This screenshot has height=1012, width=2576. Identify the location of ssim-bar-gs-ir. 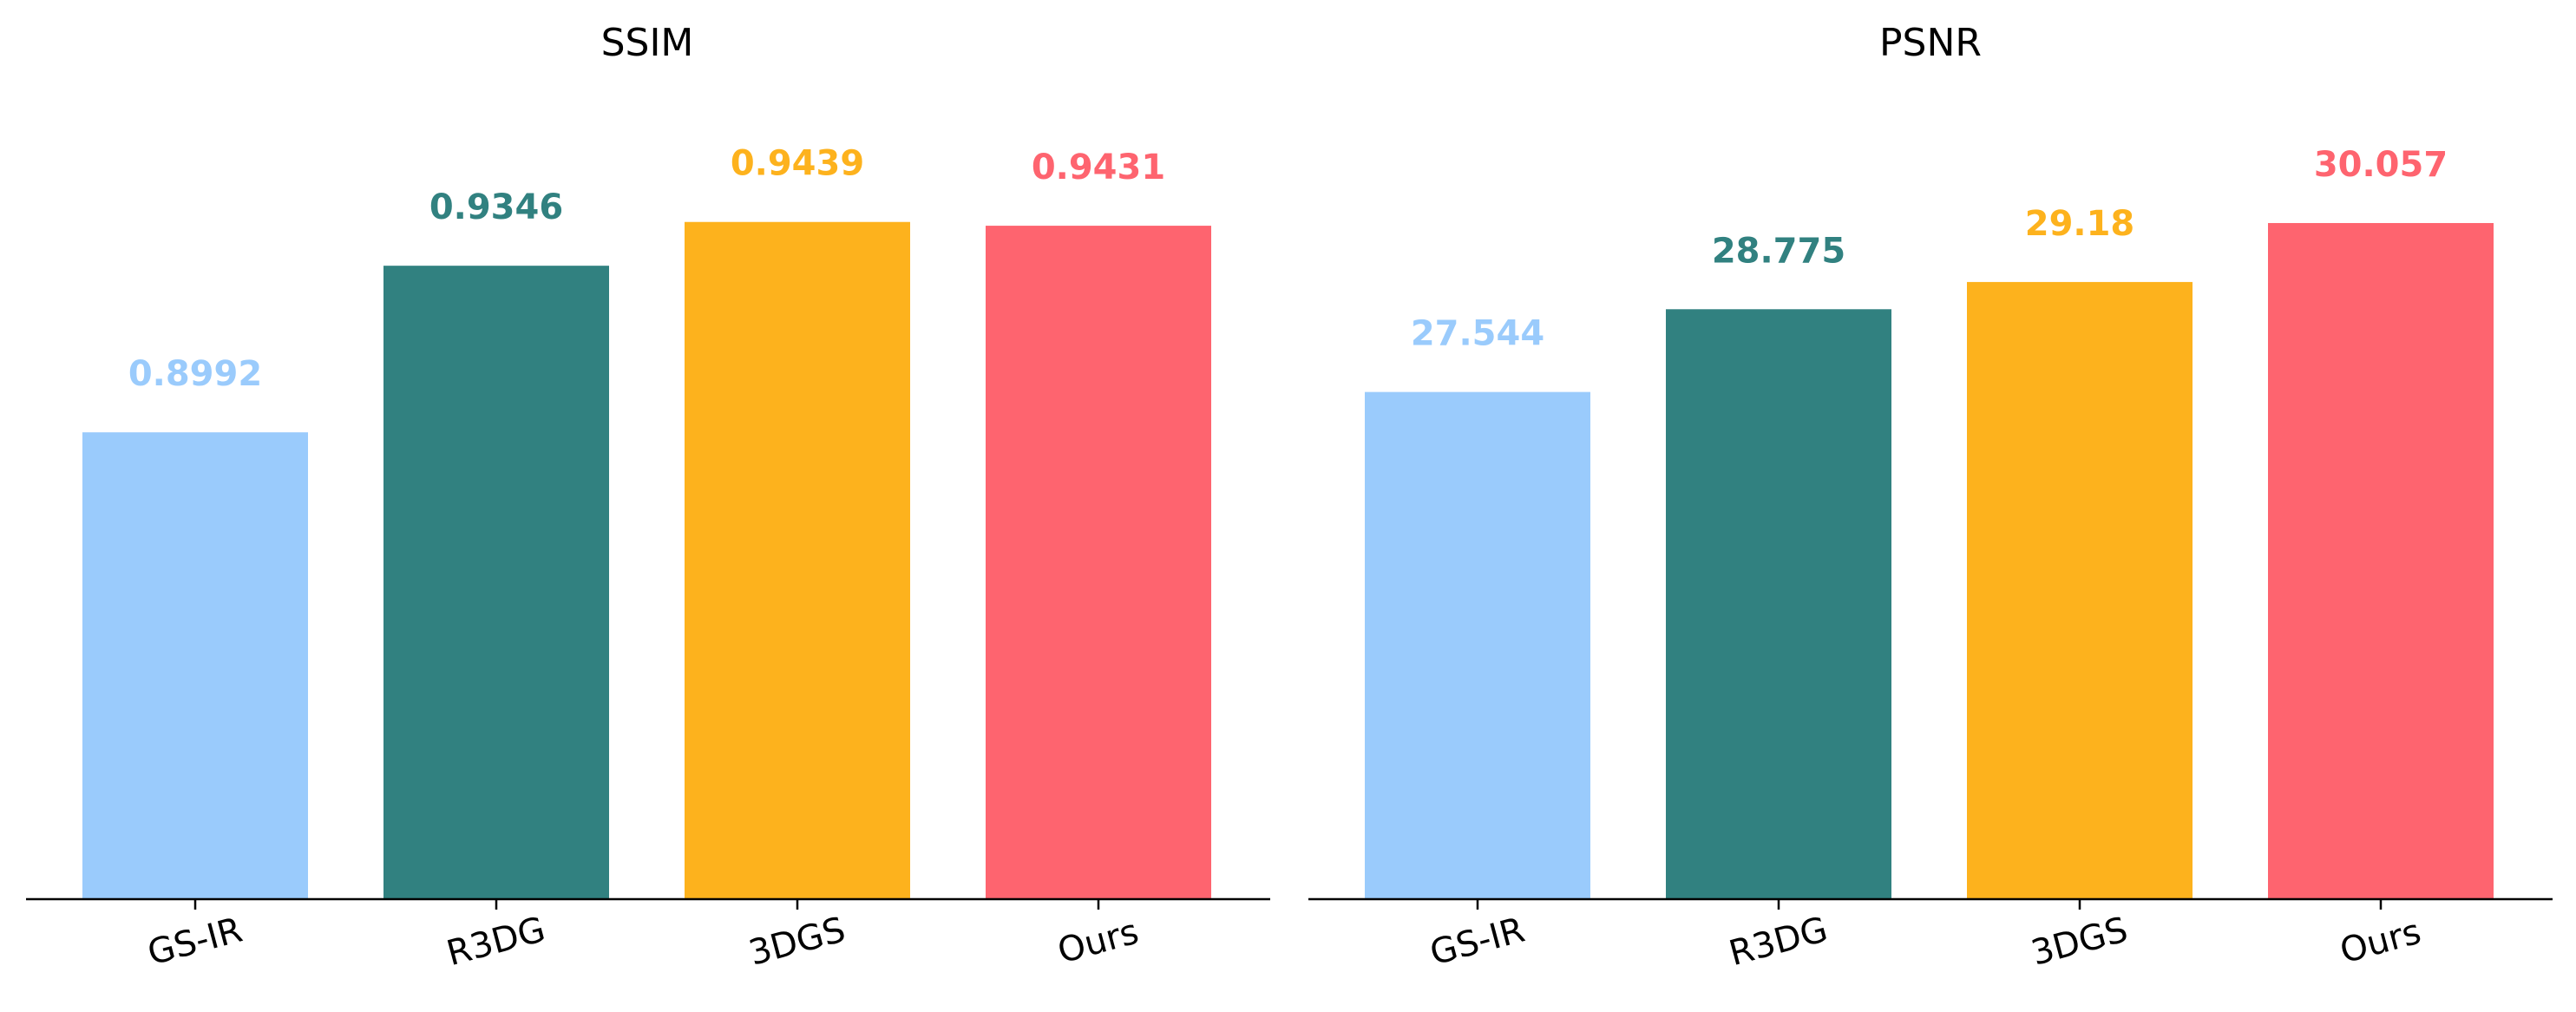
(195, 665).